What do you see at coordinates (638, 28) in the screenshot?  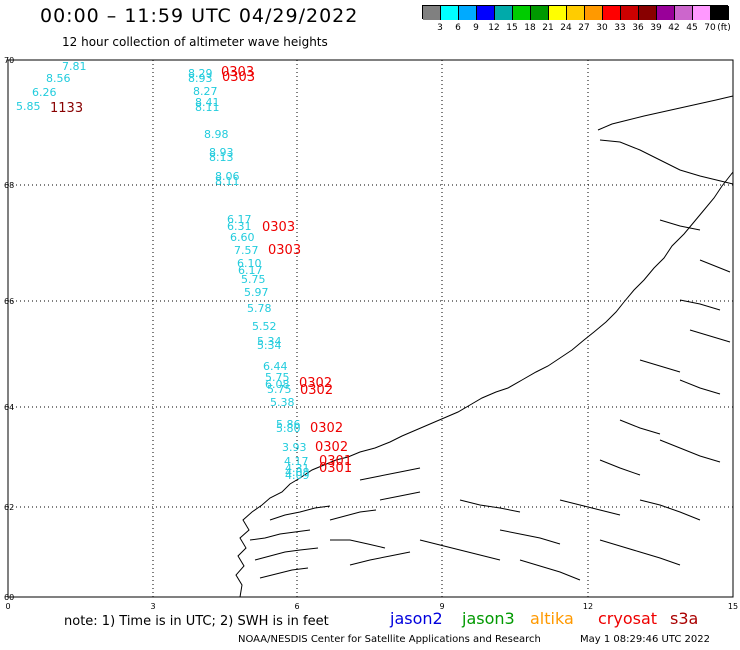 I see `legend-label: 36` at bounding box center [638, 28].